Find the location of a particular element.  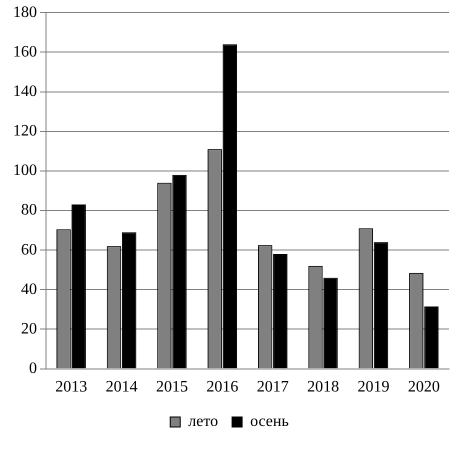

legend-label: осень is located at coordinates (269, 421).